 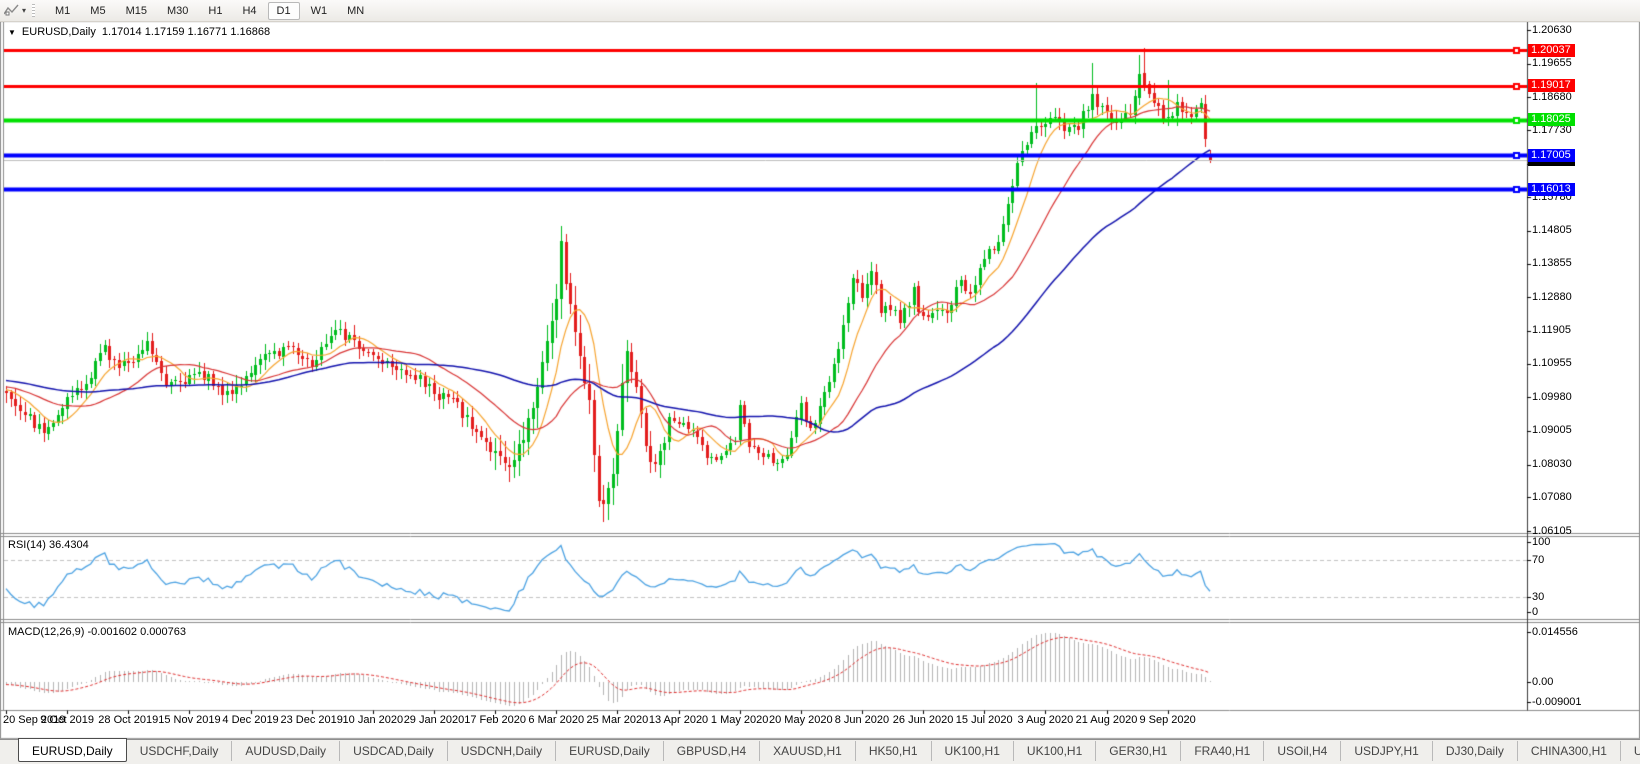 I want to click on level-price-badge: 1.19017, so click(x=1551, y=86).